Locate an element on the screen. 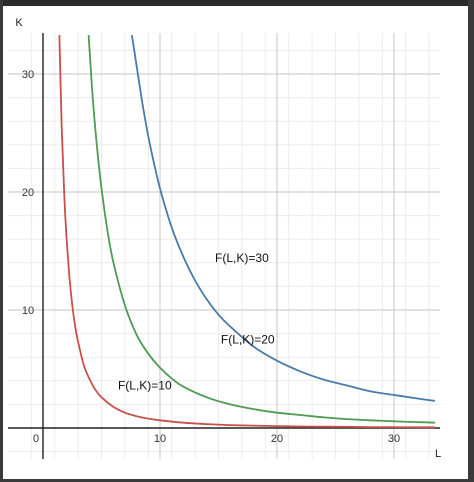 The image size is (474, 482). curve-label-2: F(L,K)=20 is located at coordinates (248, 340).